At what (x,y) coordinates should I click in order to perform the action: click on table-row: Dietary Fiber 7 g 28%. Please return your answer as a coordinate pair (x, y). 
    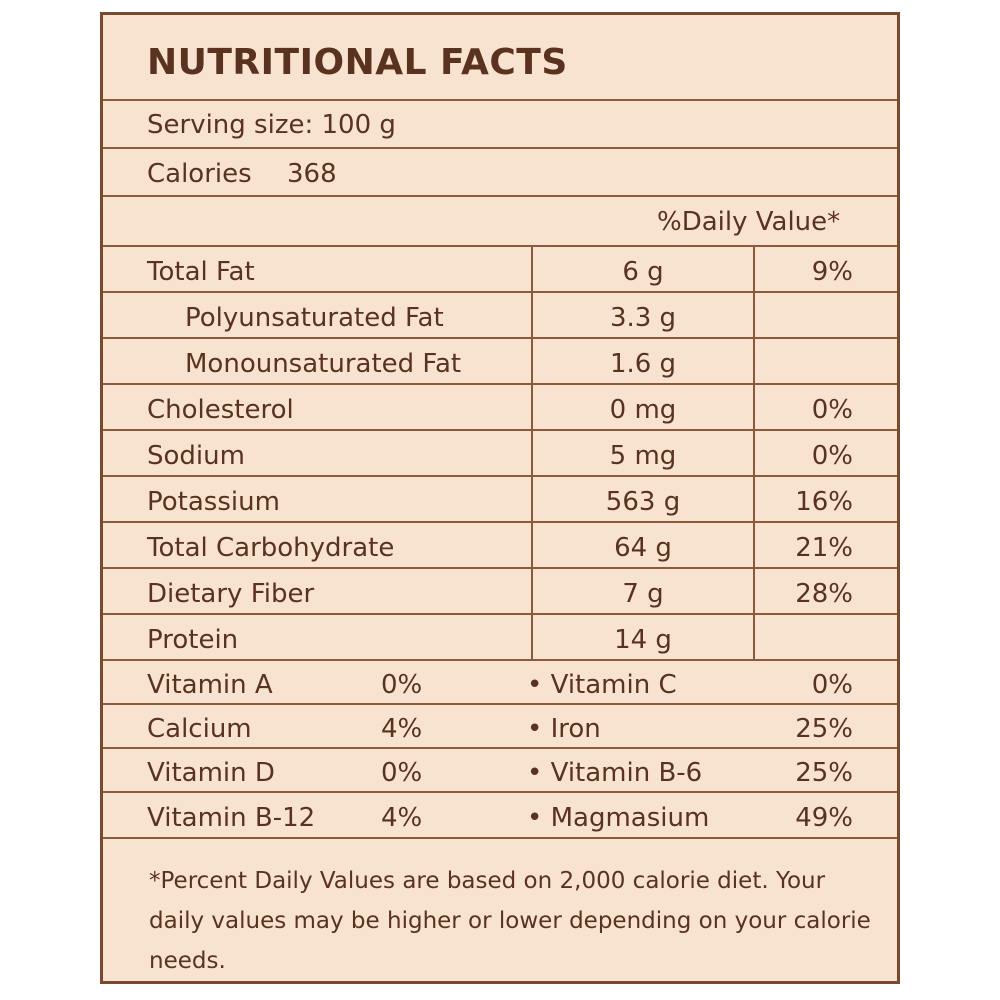
    Looking at the image, I should click on (500, 592).